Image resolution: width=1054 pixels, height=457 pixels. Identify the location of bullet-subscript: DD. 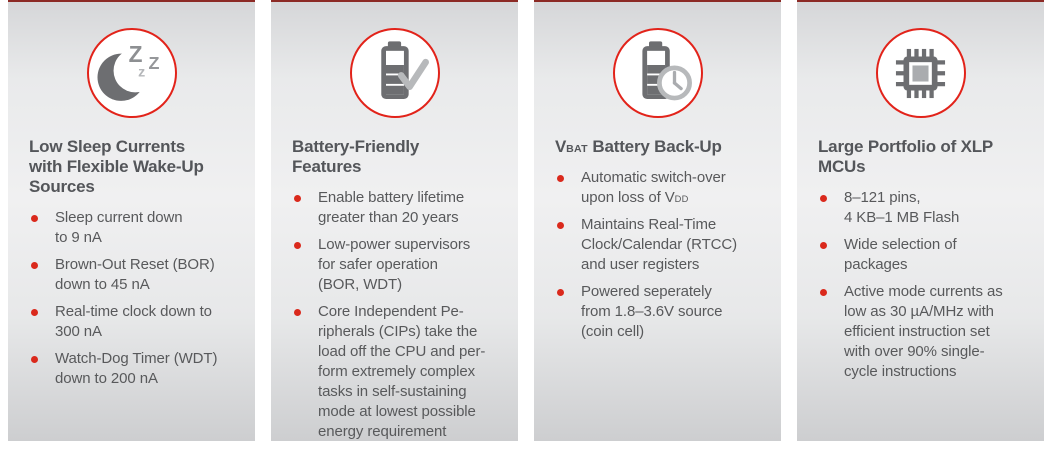
(681, 199).